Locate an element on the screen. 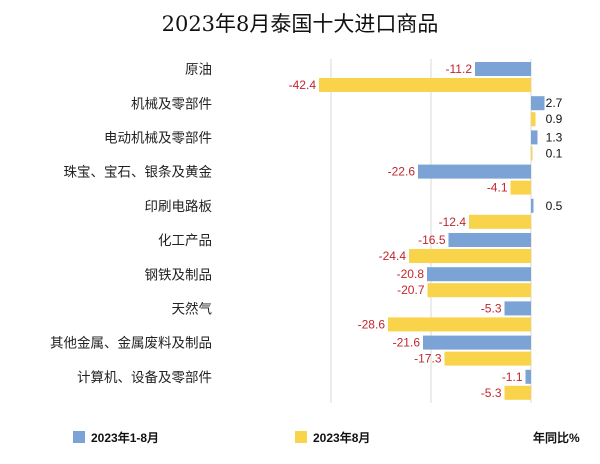 The image size is (600, 464). category-label: 计算机、设备及零部件 is located at coordinates (144, 377).